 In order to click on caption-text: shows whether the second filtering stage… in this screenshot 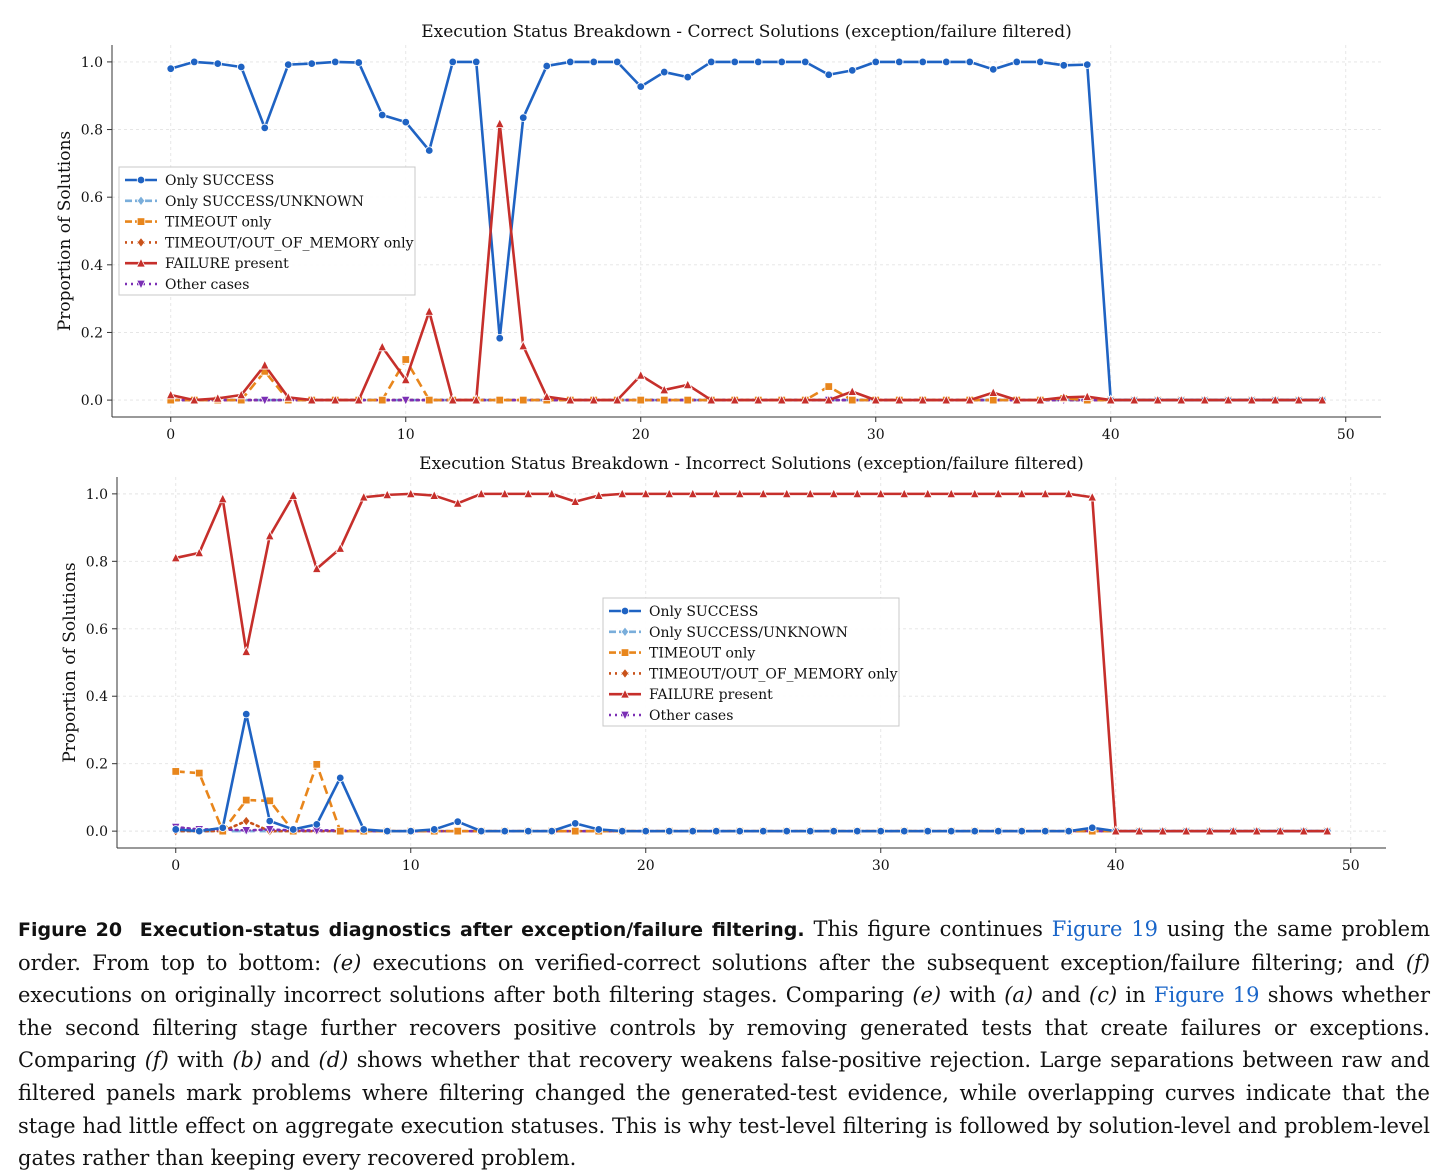, I will do `click(724, 1028)`.